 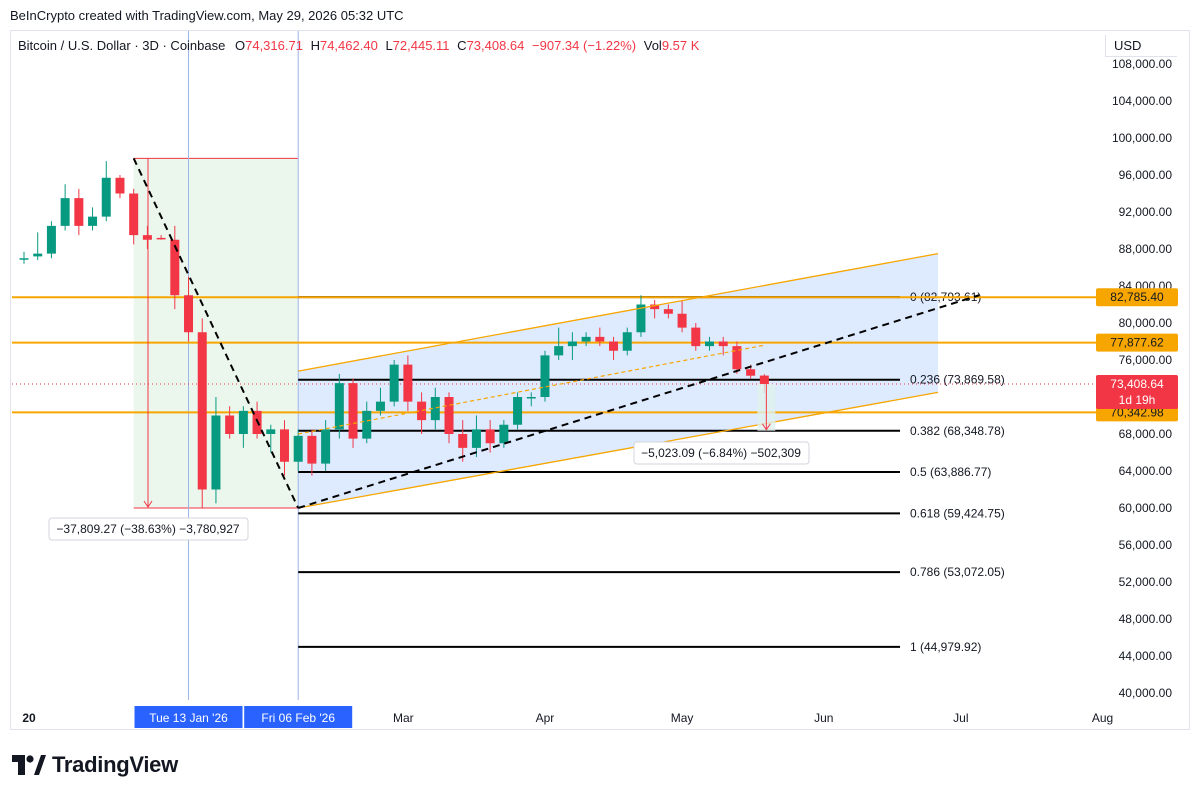 I want to click on tradingview-logo-icon, so click(x=29, y=765).